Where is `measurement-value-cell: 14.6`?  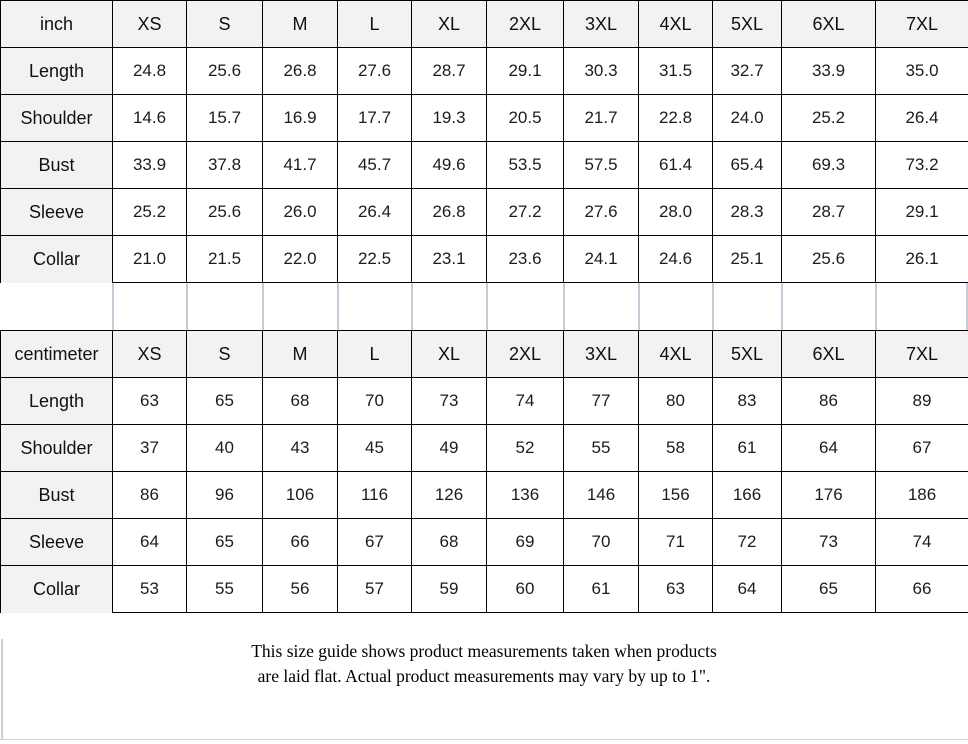 measurement-value-cell: 14.6 is located at coordinates (149, 118).